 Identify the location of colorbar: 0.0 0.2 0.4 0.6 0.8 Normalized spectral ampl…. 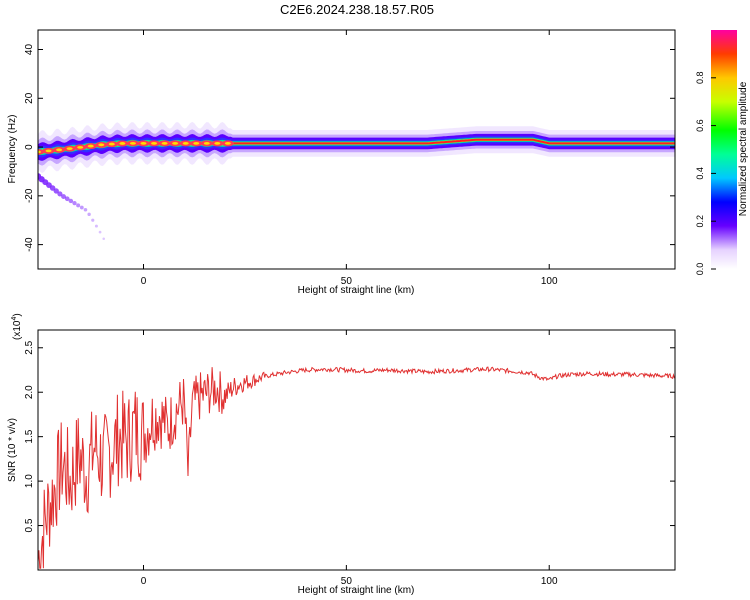
(722, 152).